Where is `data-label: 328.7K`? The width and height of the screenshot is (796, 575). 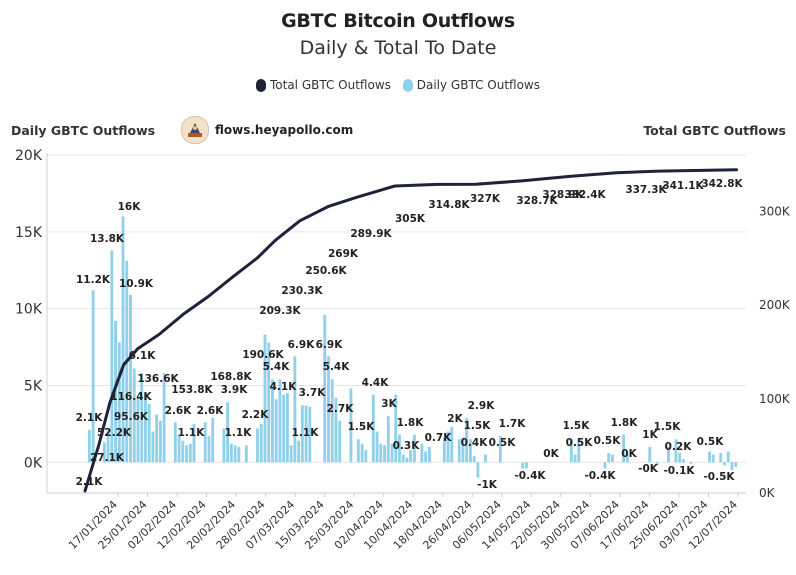
data-label: 328.7K is located at coordinates (537, 201).